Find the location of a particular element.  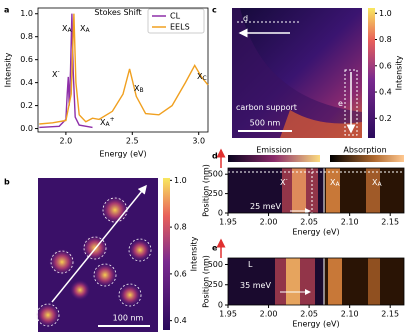

x-tick-label: 2.0 is located at coordinates (66, 141).